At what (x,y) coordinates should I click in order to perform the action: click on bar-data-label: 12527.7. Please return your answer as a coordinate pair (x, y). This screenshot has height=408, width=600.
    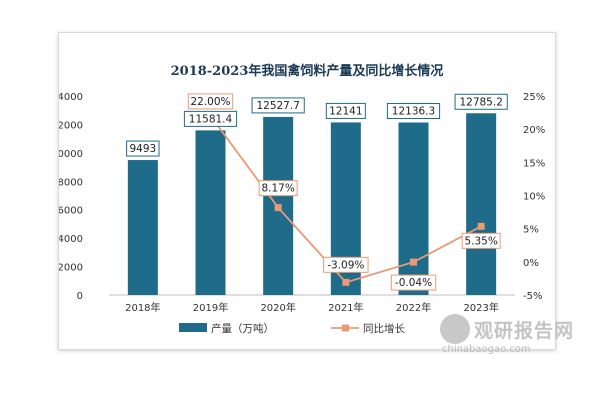
    Looking at the image, I should click on (277, 106).